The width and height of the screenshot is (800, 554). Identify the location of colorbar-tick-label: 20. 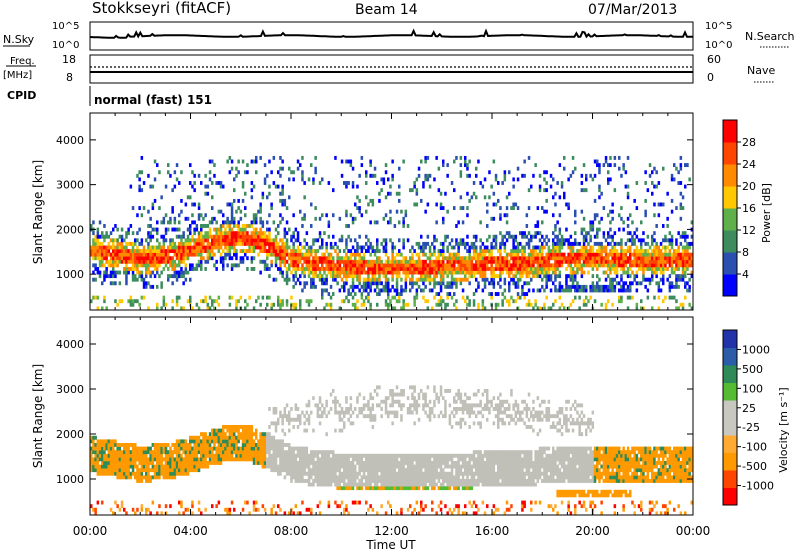
(749, 186).